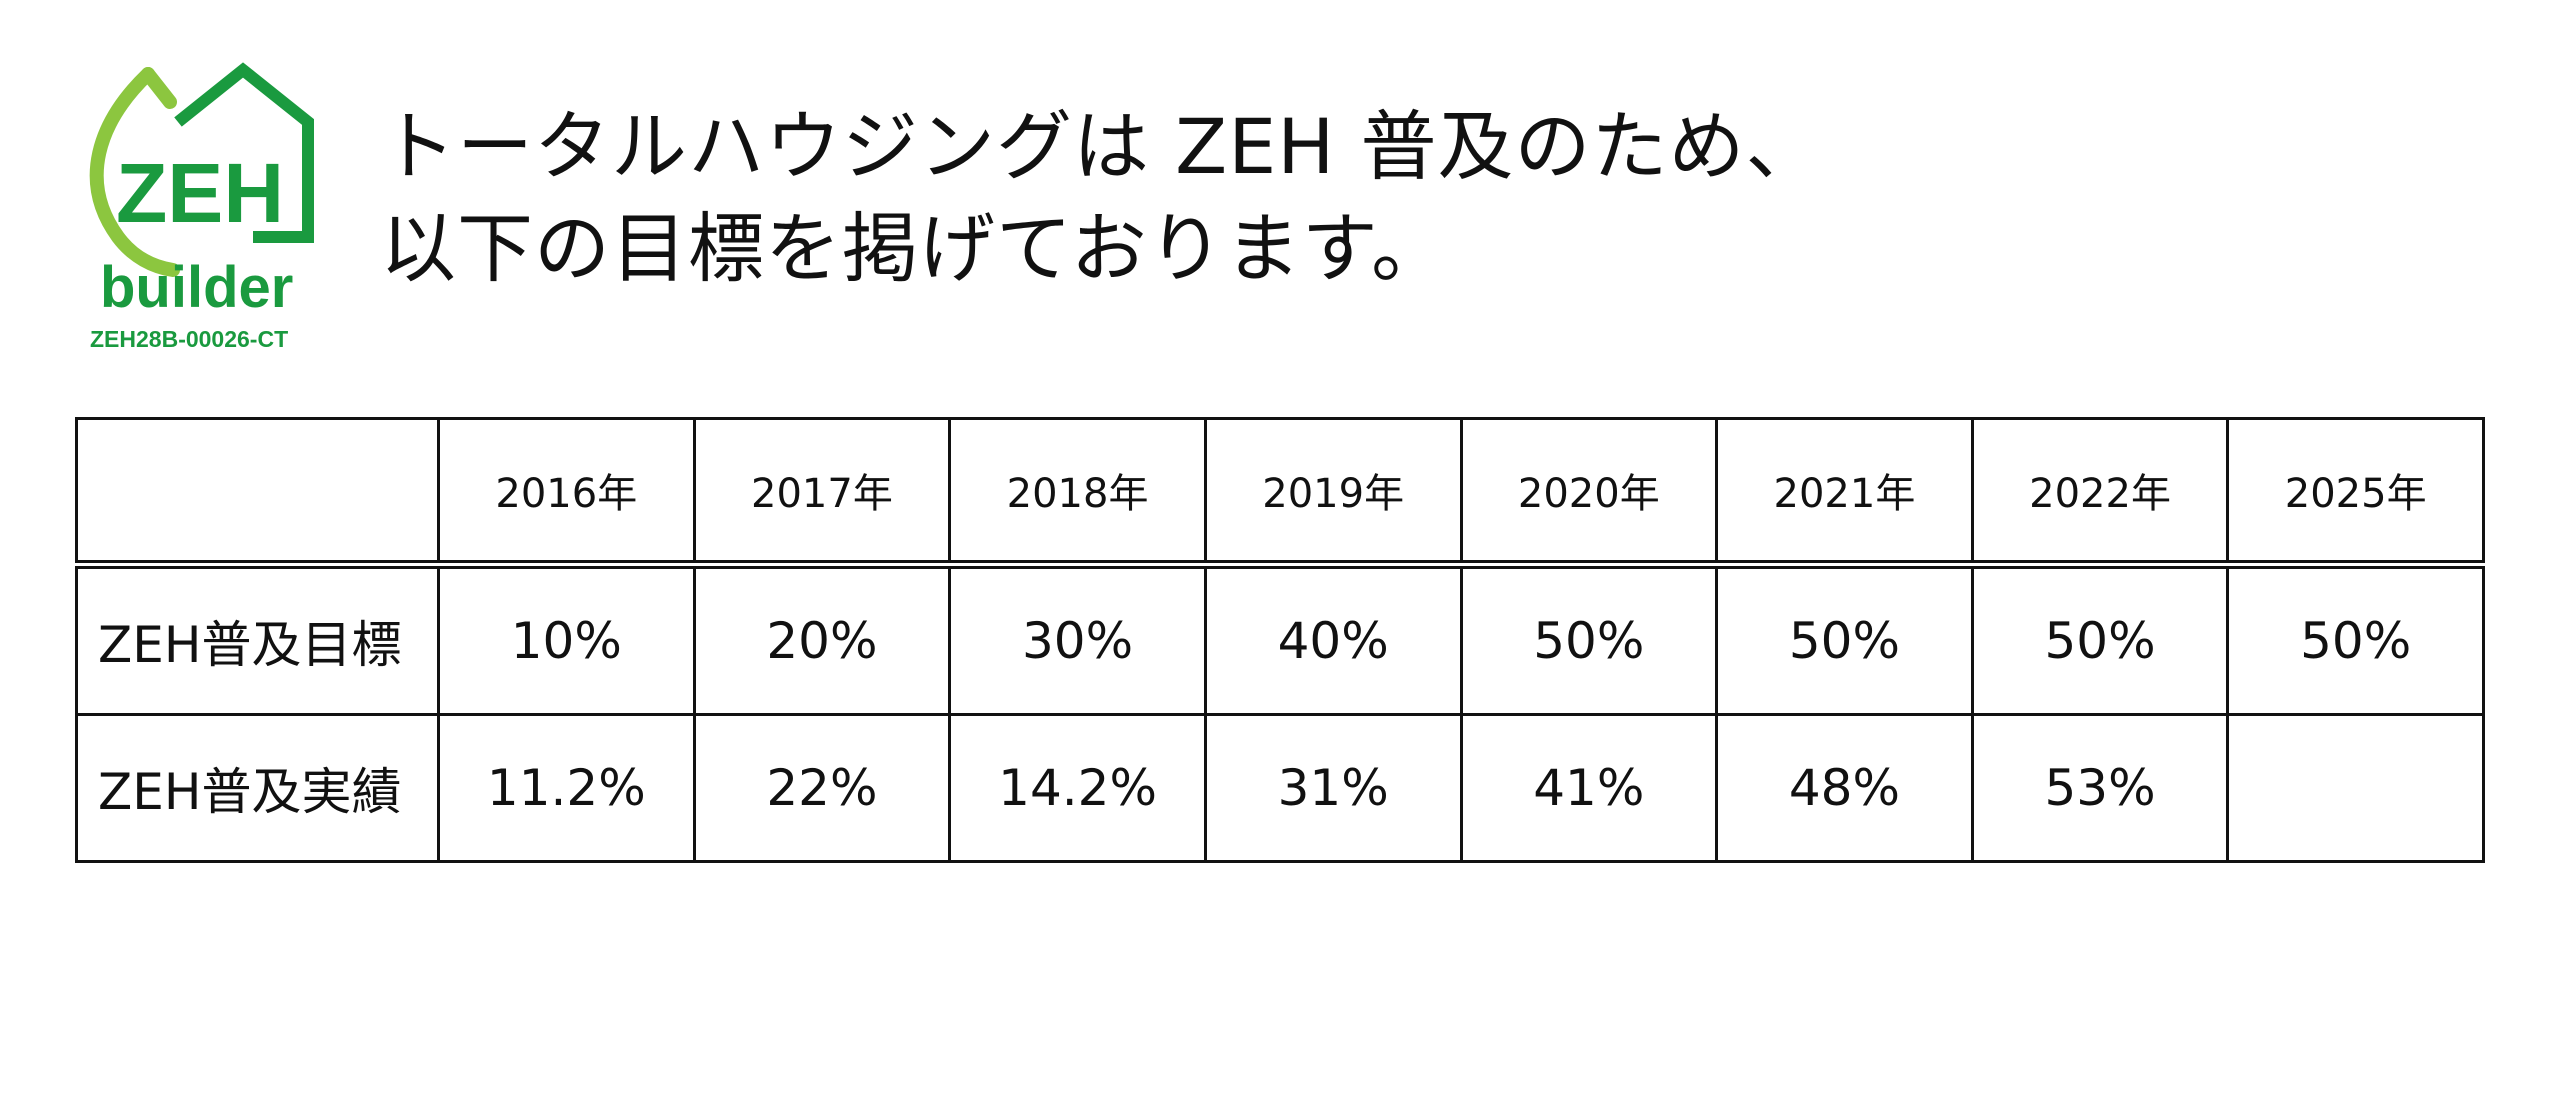 This screenshot has width=2560, height=1112. I want to click on table-cell: 14.2%, so click(1077, 788).